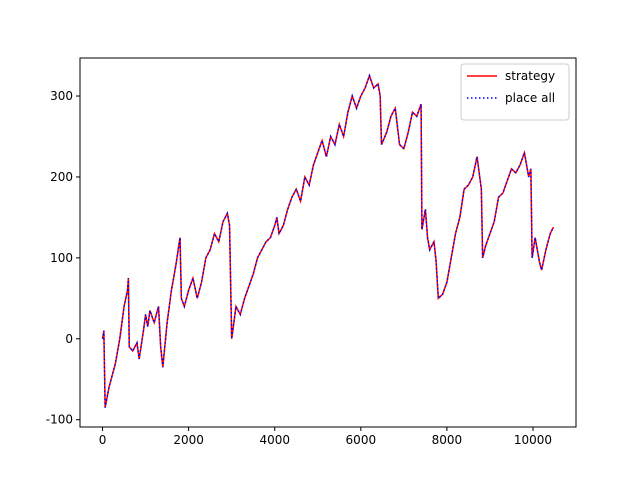  What do you see at coordinates (61, 177) in the screenshot?
I see `y-tick-label: 200` at bounding box center [61, 177].